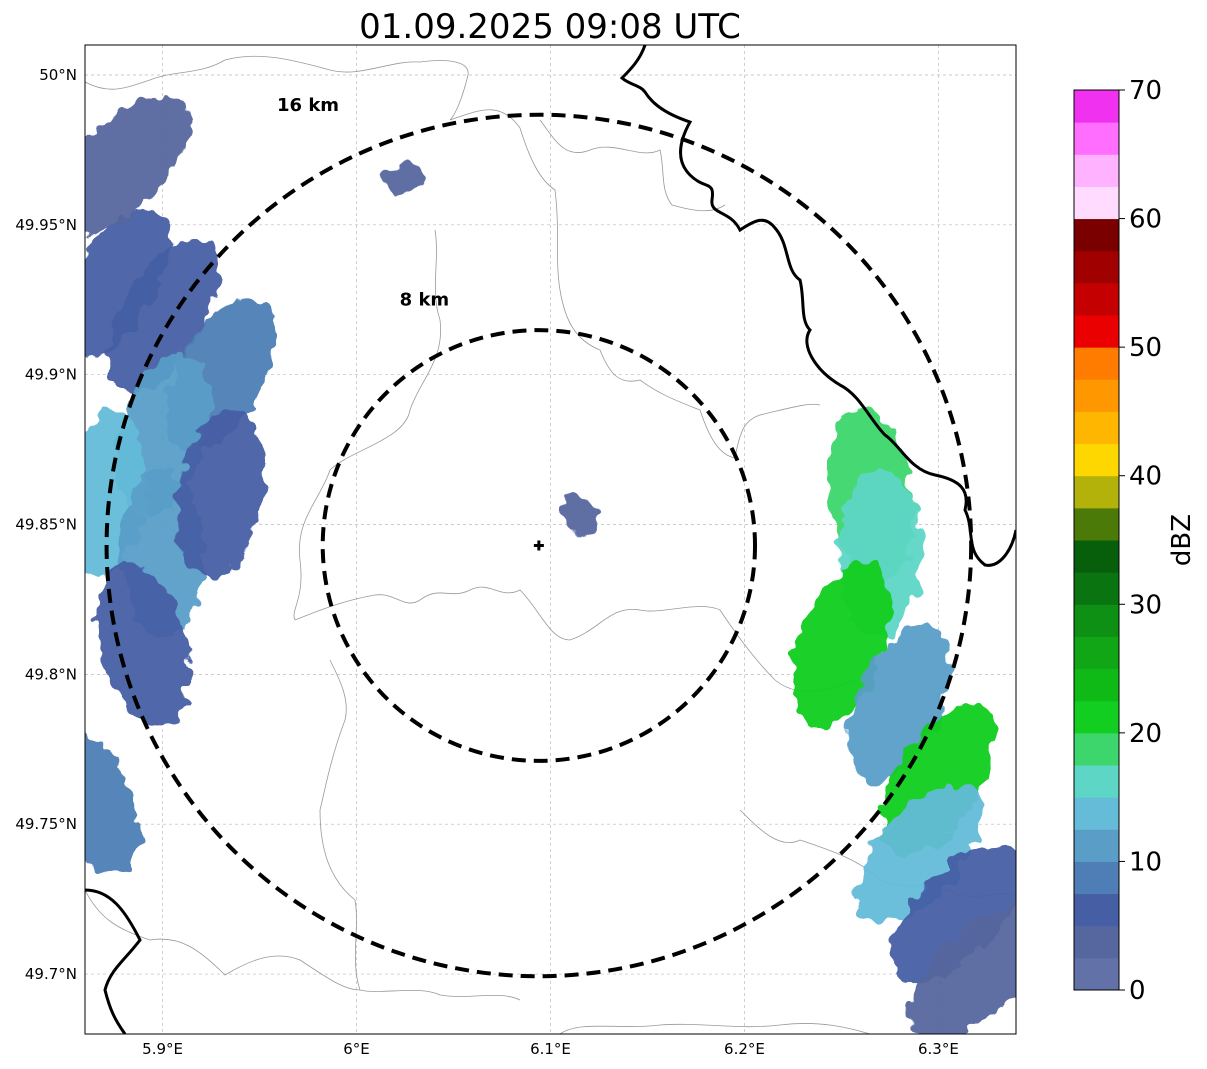  Describe the element at coordinates (51, 974) in the screenshot. I see `lat-tick-label: 49.7°N` at that location.